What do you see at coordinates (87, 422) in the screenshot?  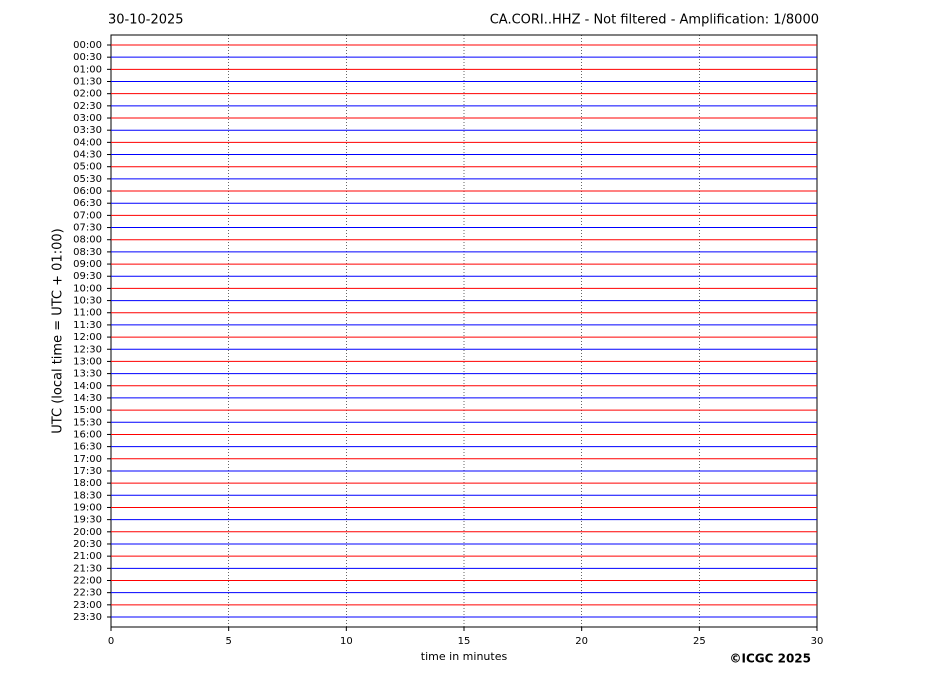 I see `y-tick-label: 15:30` at bounding box center [87, 422].